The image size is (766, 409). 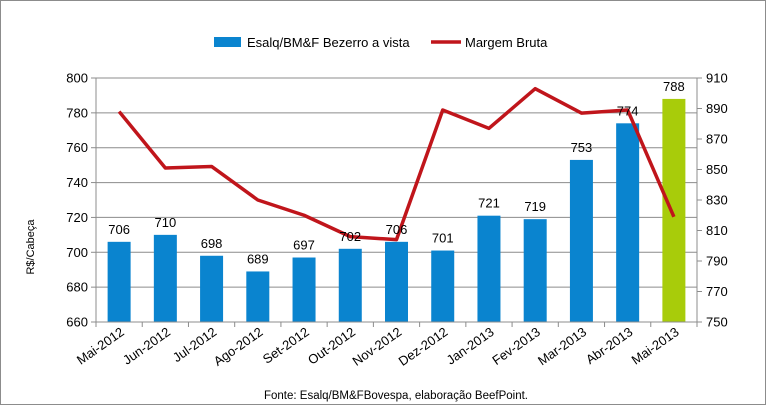 What do you see at coordinates (350, 236) in the screenshot?
I see `bar-data-label: 702` at bounding box center [350, 236].